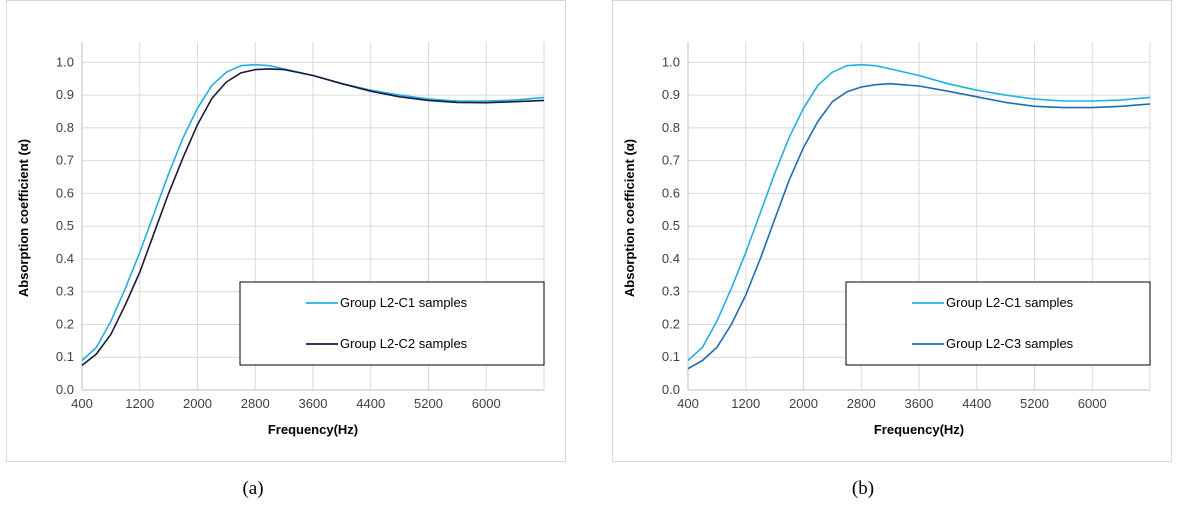  I want to click on legend: Group L2-C1 samples Group L2-C2 samples, so click(392, 323).